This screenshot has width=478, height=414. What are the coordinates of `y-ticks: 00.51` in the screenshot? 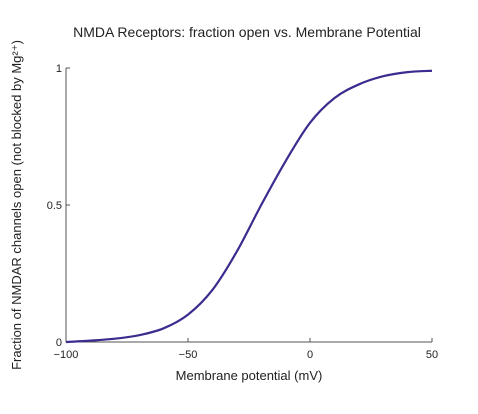 It's located at (58, 206).